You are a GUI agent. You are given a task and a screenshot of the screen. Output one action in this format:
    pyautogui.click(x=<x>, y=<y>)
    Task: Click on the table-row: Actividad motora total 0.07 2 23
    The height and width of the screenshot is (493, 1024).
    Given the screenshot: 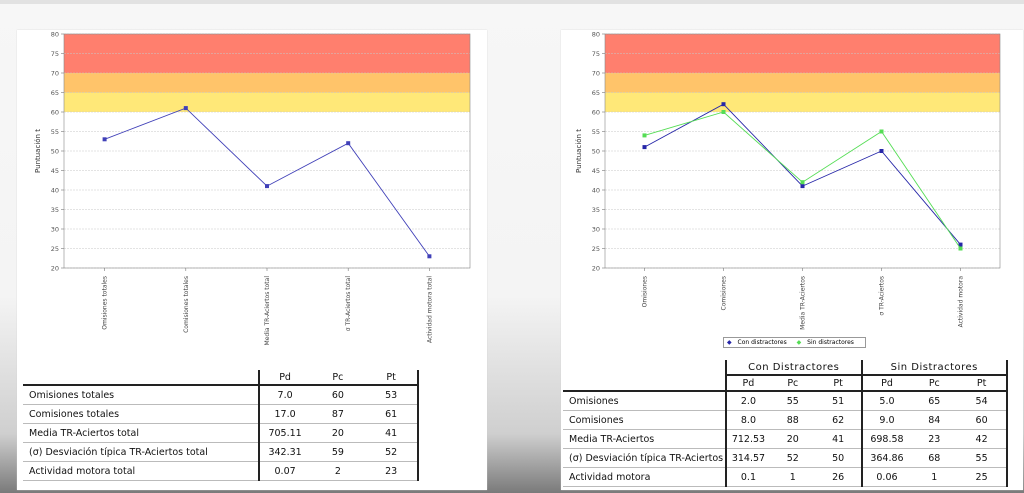 What is the action you would take?
    pyautogui.click(x=221, y=471)
    